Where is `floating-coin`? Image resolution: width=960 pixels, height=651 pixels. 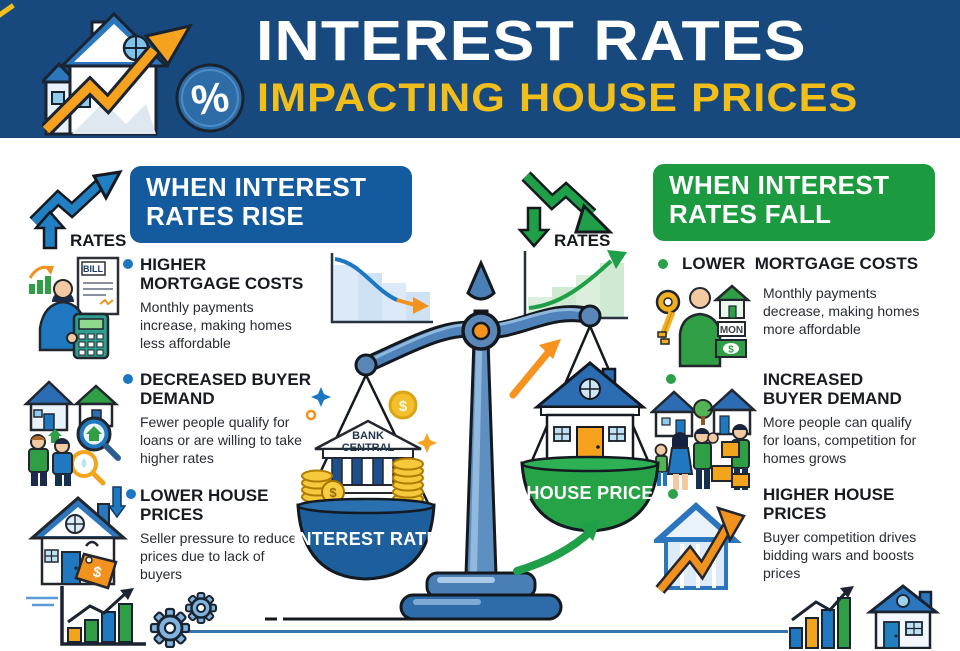 floating-coin is located at coordinates (403, 405).